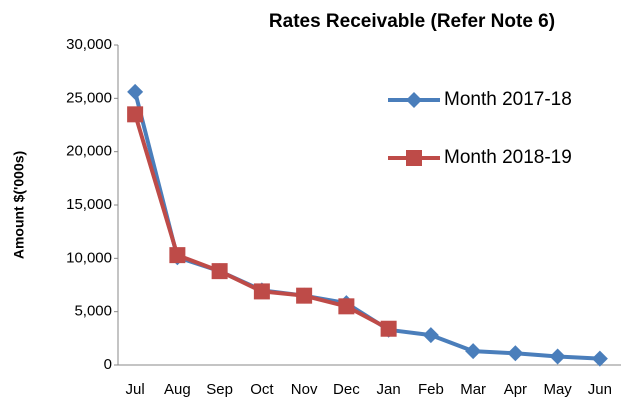  What do you see at coordinates (473, 389) in the screenshot?
I see `x-tick-label: Mar` at bounding box center [473, 389].